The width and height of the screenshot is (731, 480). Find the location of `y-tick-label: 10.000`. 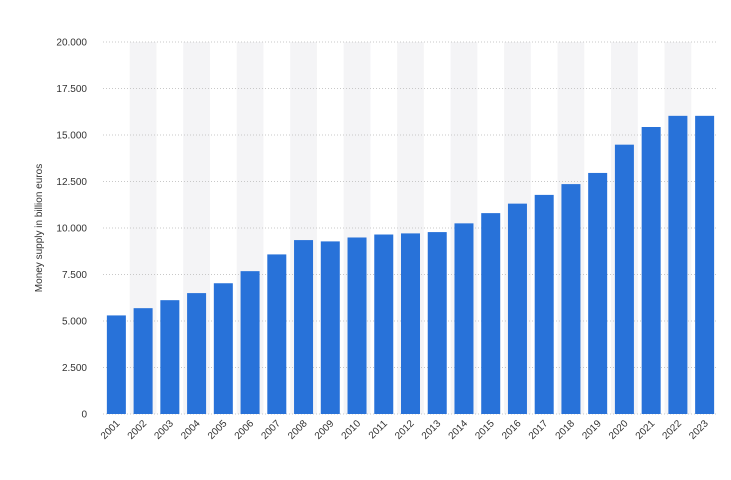

y-tick-label: 10.000 is located at coordinates (71, 229).